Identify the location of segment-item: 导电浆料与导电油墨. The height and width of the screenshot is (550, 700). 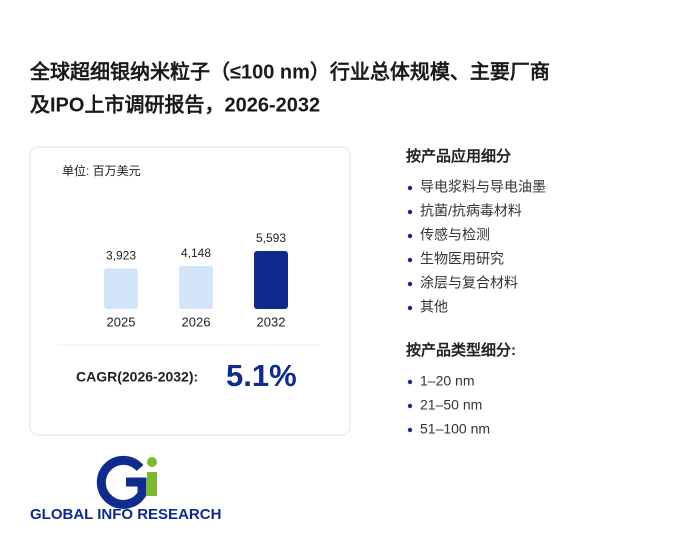
(483, 187).